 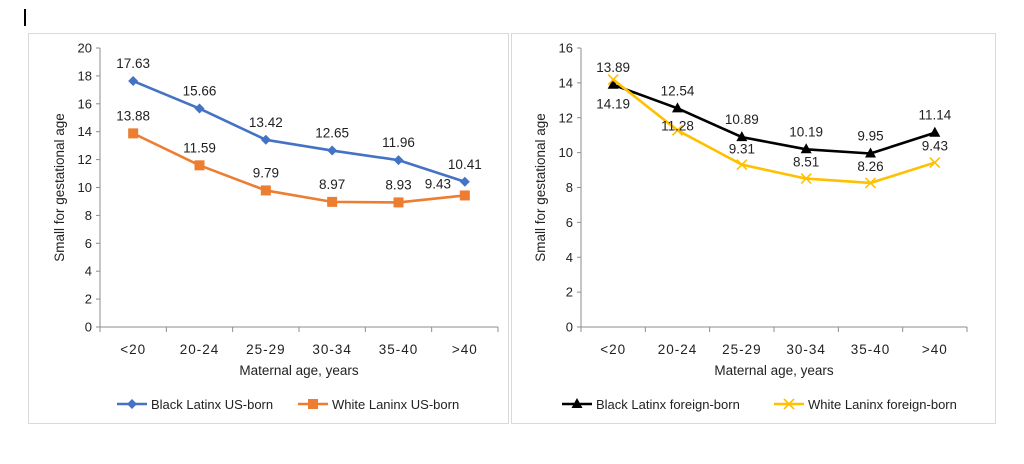 What do you see at coordinates (25, 17) in the screenshot?
I see `text-cursor` at bounding box center [25, 17].